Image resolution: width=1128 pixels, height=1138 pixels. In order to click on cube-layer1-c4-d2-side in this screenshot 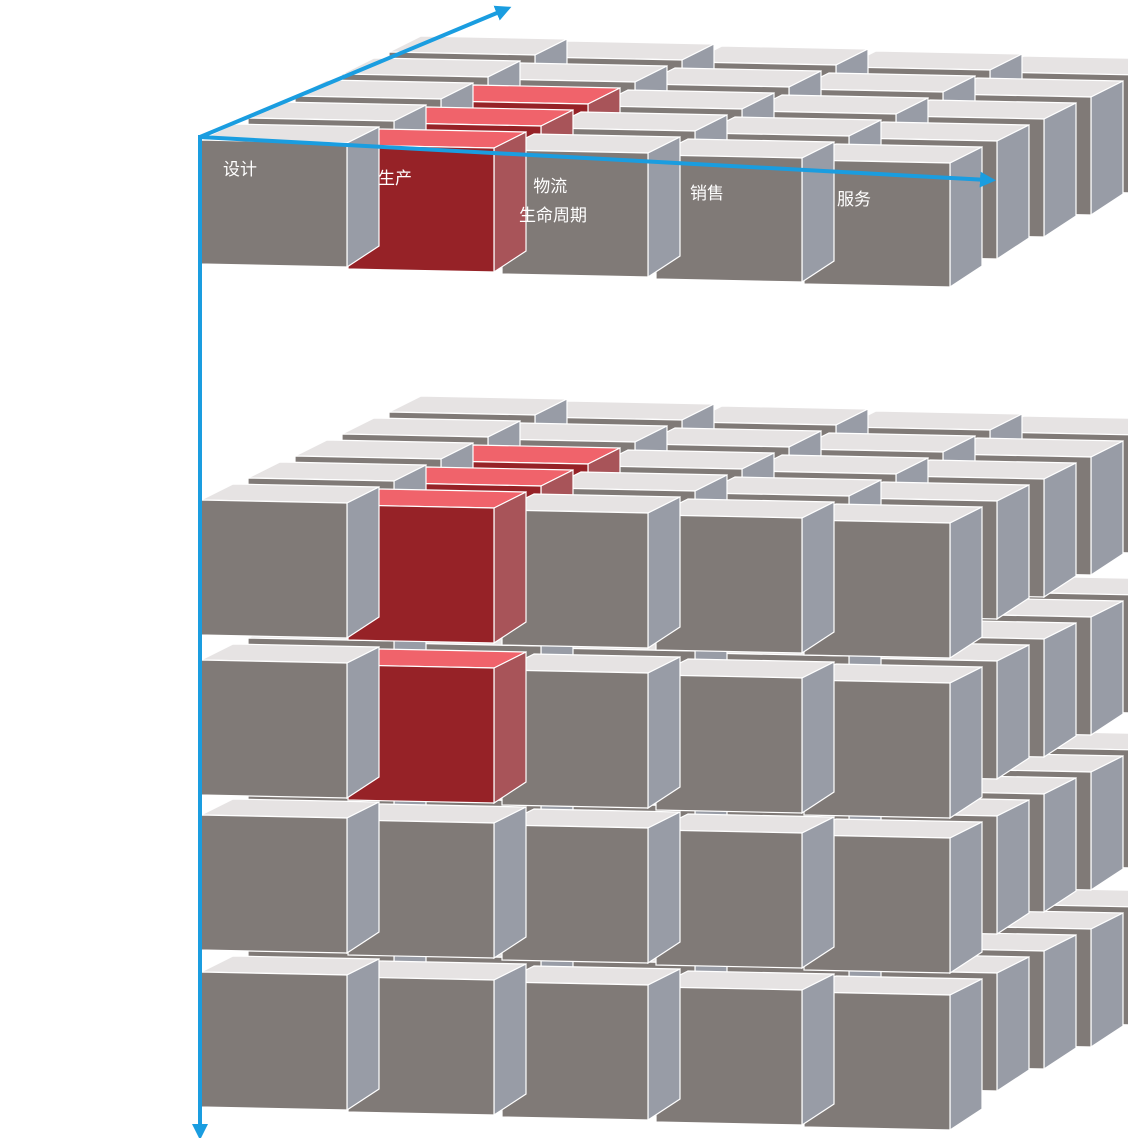, I will do `click(1060, 530)`.